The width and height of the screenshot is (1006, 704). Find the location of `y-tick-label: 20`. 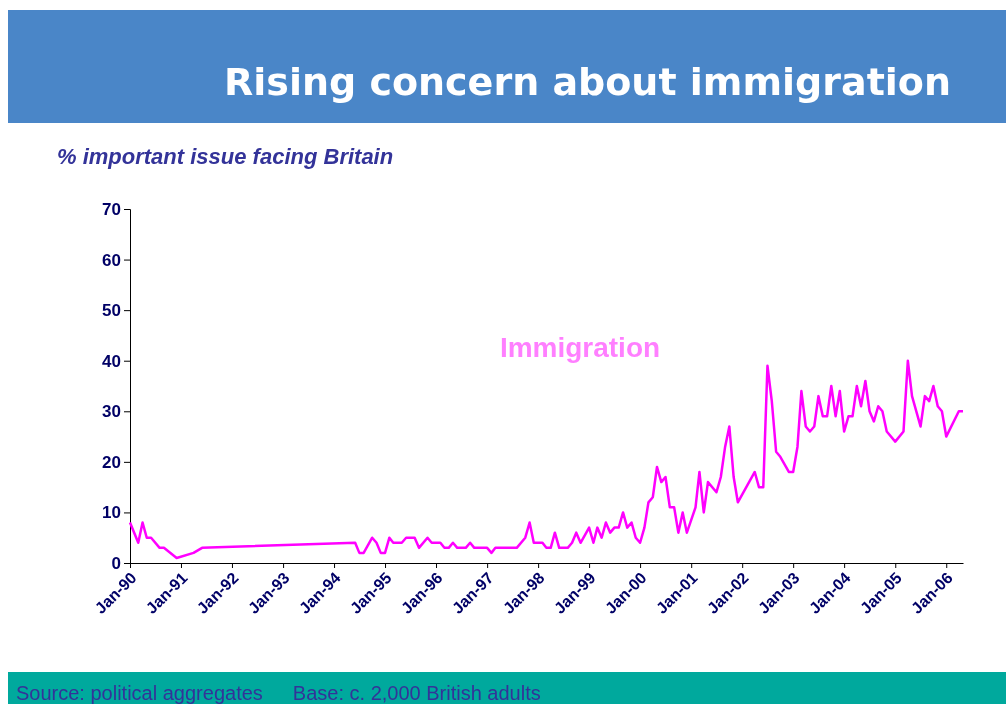

y-tick-label: 20 is located at coordinates (111, 462).